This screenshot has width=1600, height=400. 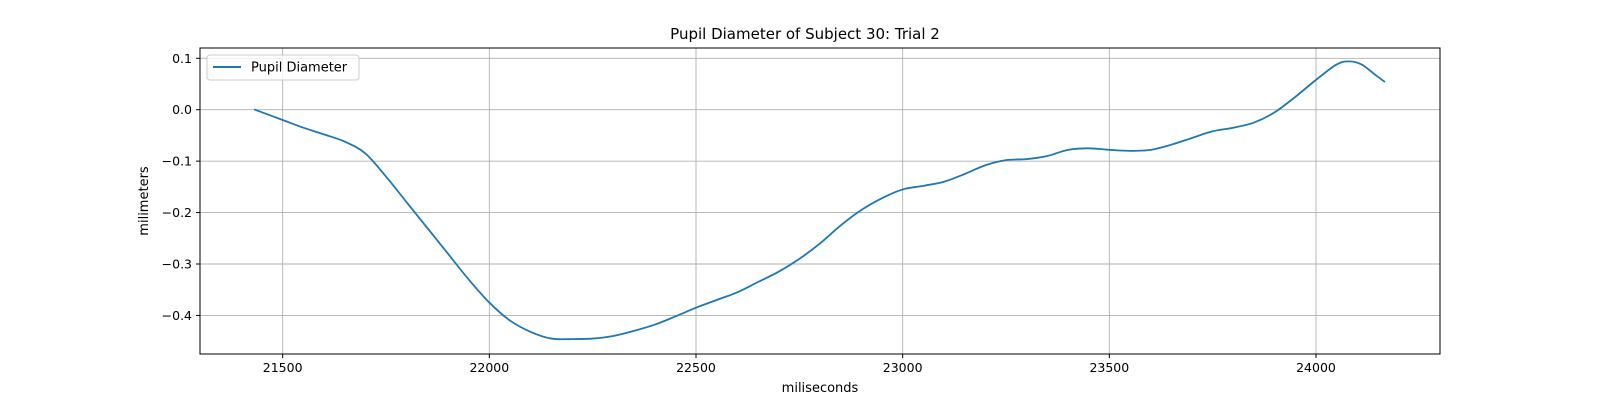 I want to click on legend: Pupil Diameter, so click(x=283, y=67).